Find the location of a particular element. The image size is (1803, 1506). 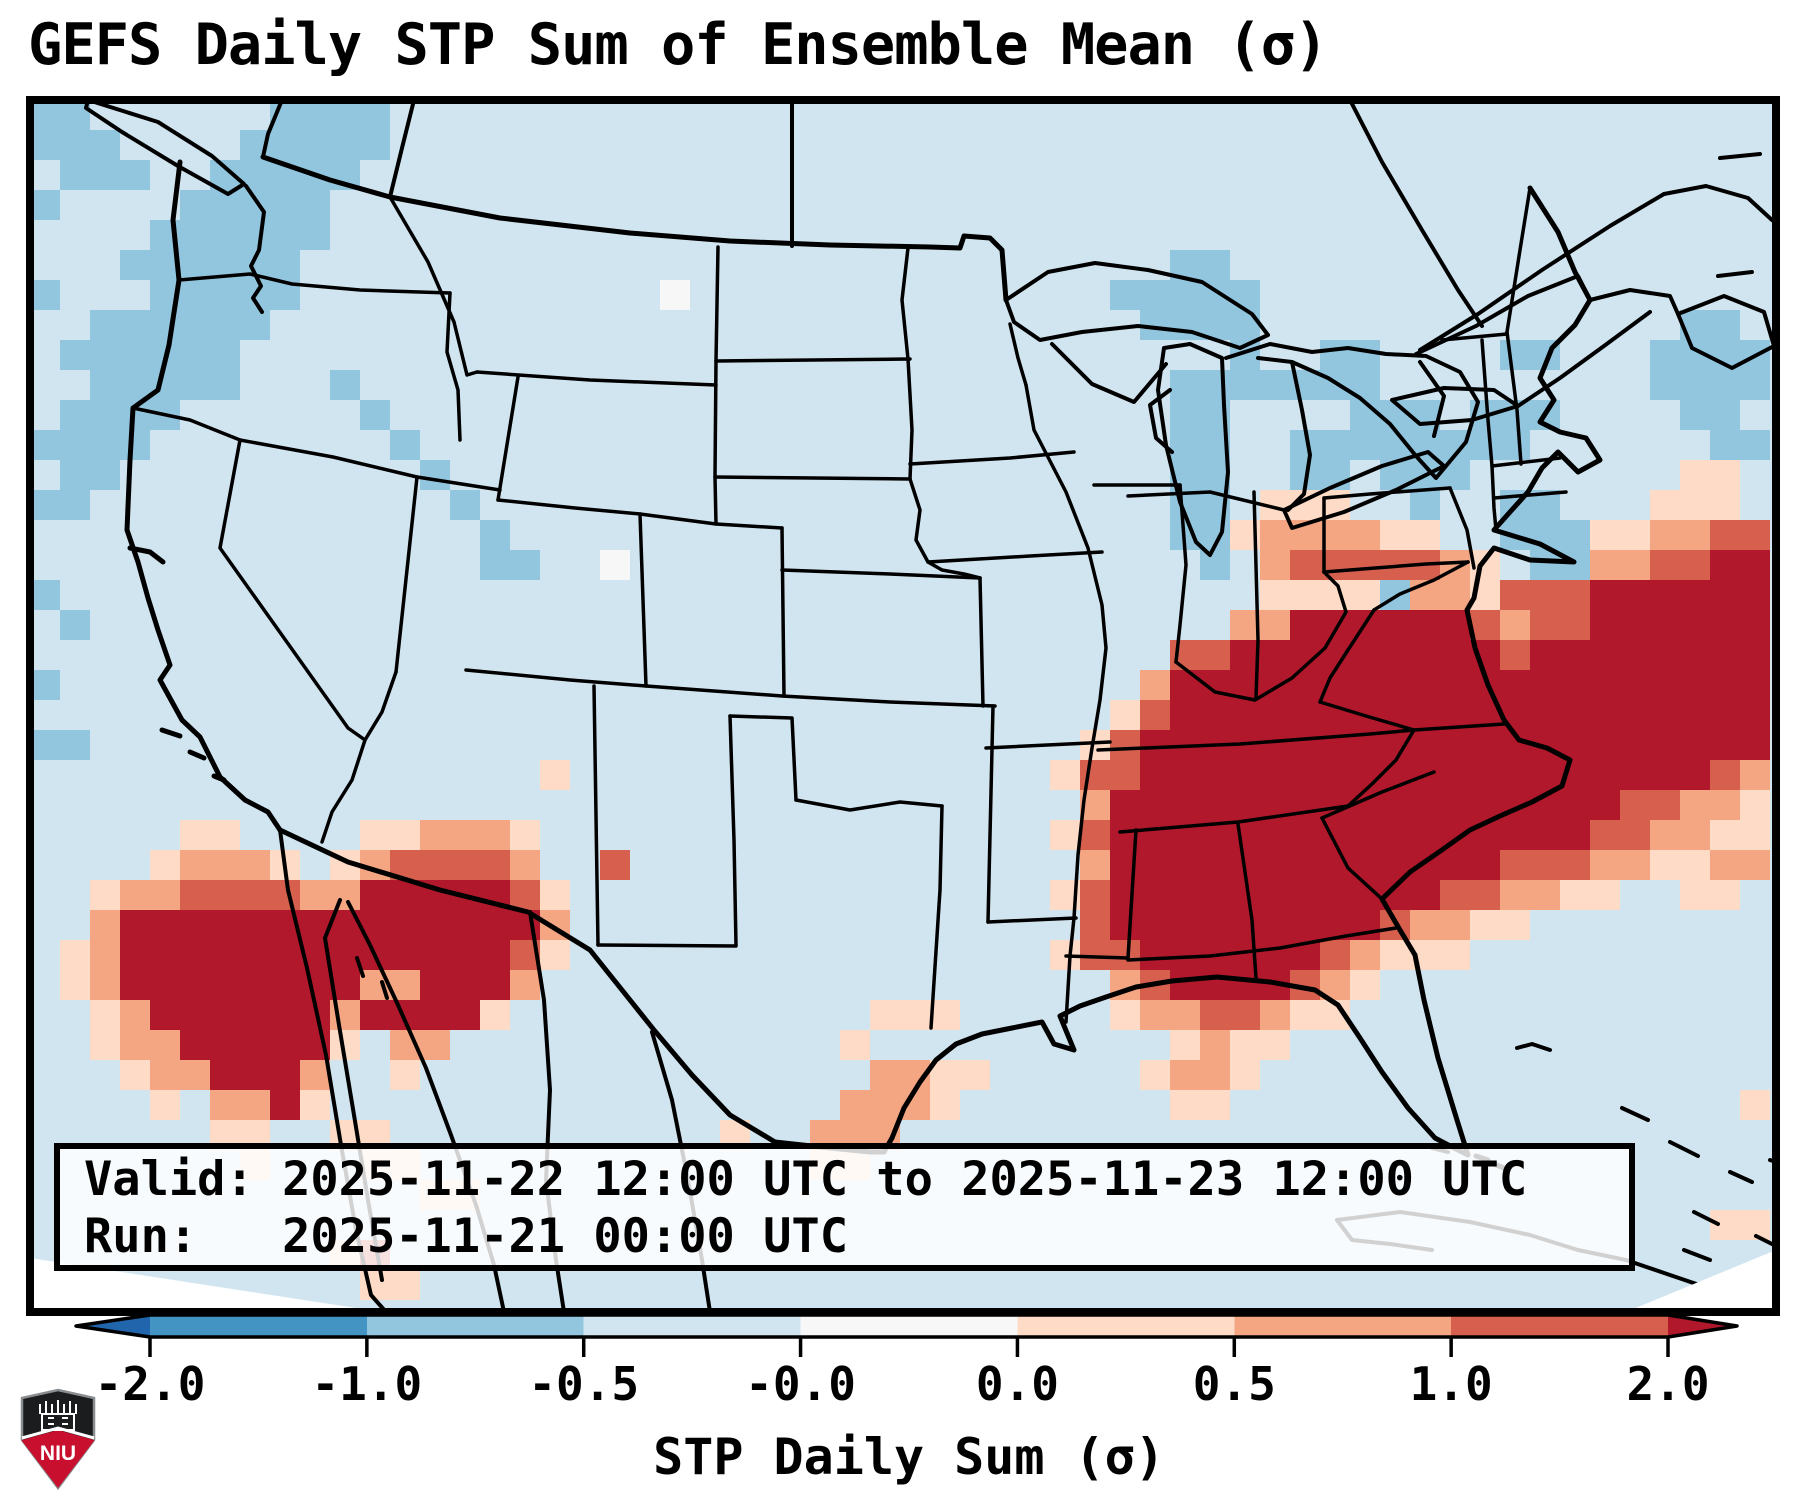

colorbar: -2.0 -1.0 -0.5 -0.0 0.0 0.5 1.0 2.0 is located at coordinates (901, 1365).